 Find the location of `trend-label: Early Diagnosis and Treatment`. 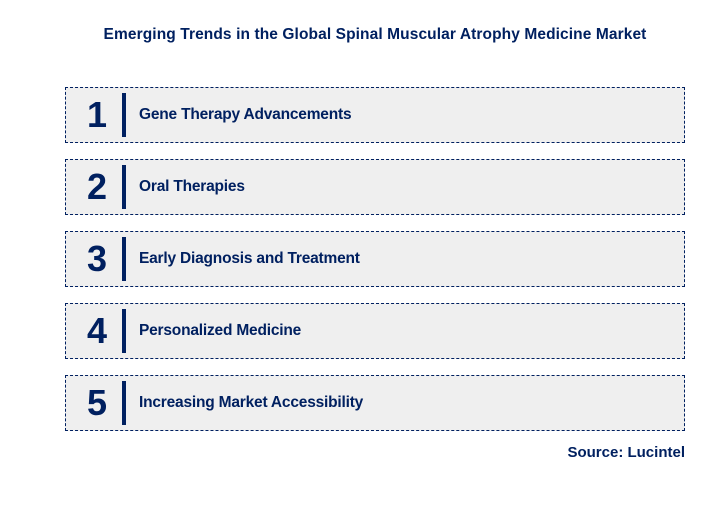

trend-label: Early Diagnosis and Treatment is located at coordinates (249, 258).